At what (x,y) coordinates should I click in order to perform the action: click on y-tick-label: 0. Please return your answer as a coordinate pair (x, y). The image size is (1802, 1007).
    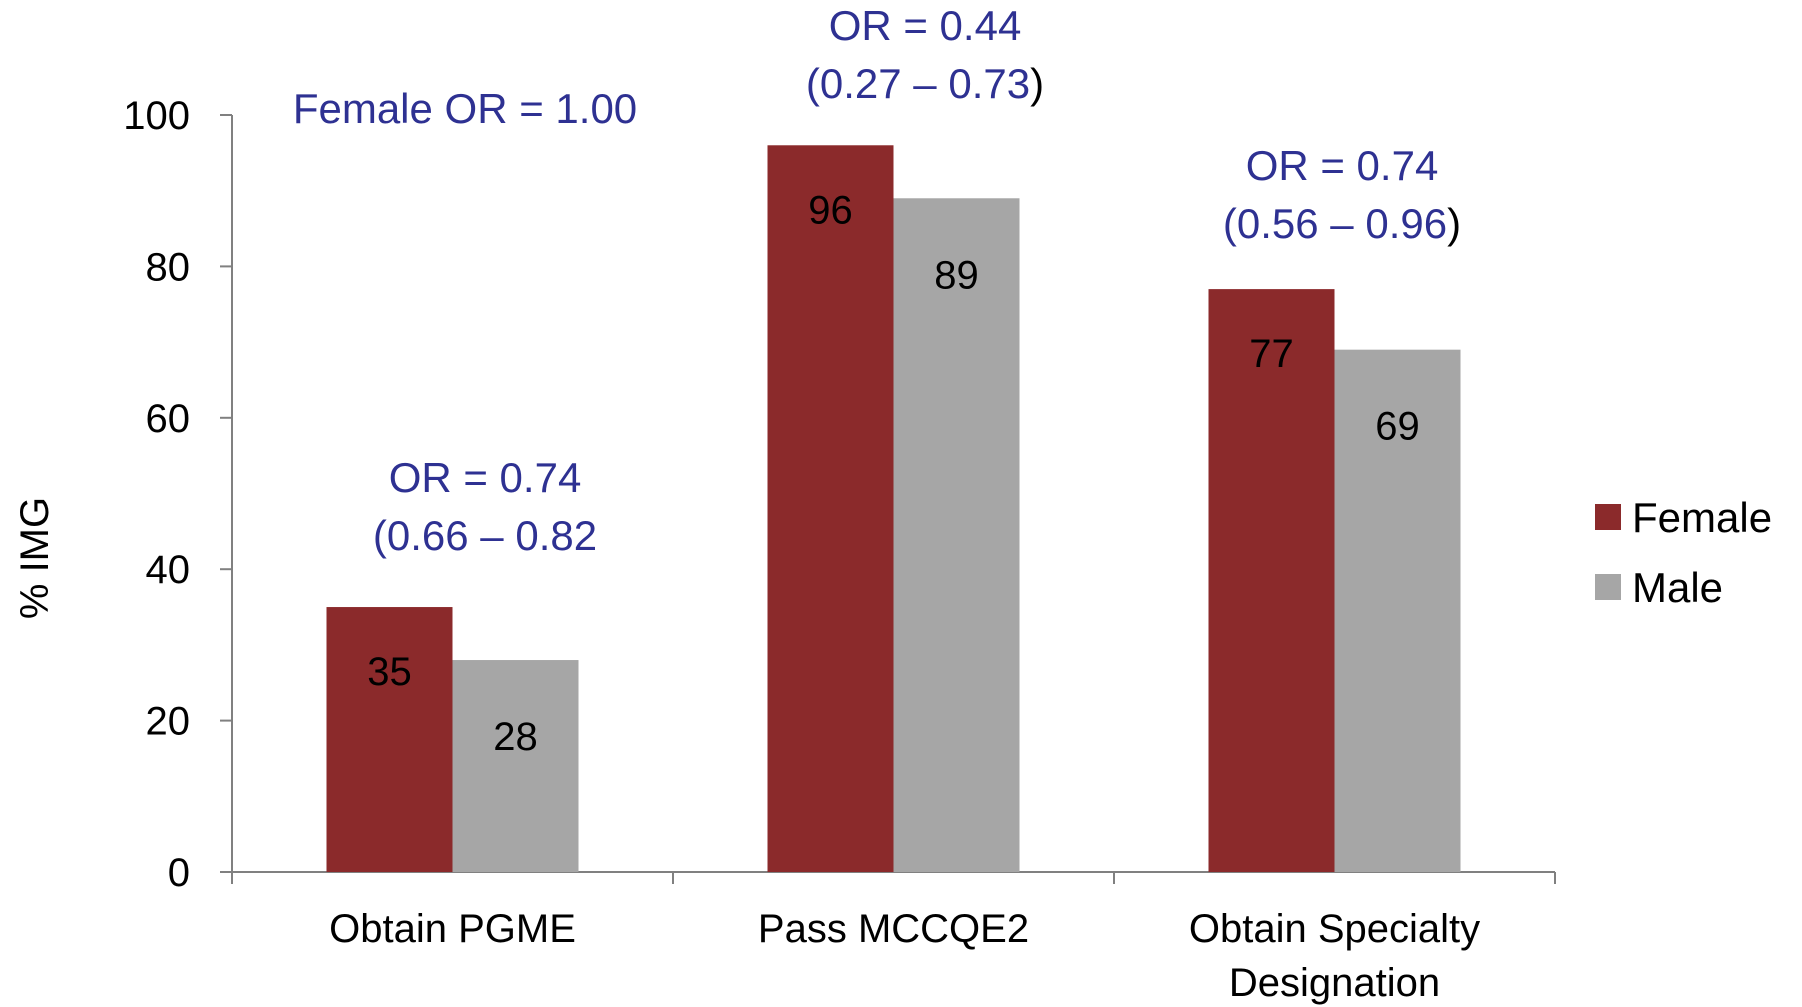
    Looking at the image, I should click on (179, 873).